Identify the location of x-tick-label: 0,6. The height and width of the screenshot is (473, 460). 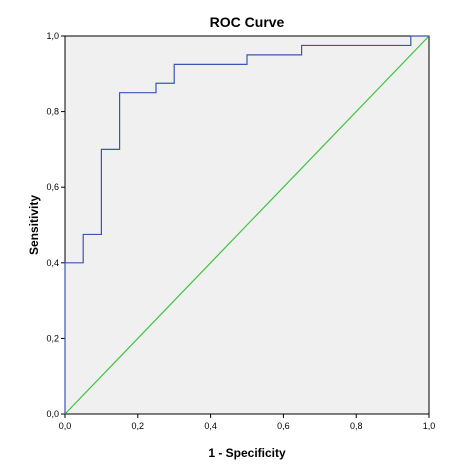
(283, 426).